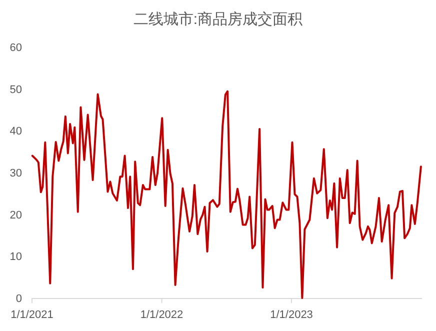 The width and height of the screenshot is (436, 331). Describe the element at coordinates (16, 90) in the screenshot. I see `y-tick-label: 50` at that location.